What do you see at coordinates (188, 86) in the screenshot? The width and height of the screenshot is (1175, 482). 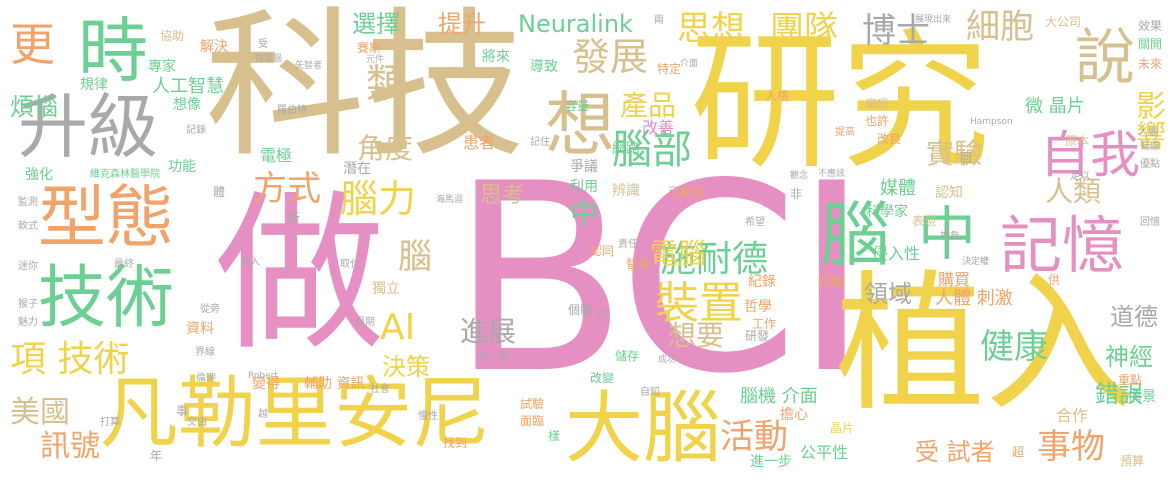 I see `cloud-word: 人工智慧` at bounding box center [188, 86].